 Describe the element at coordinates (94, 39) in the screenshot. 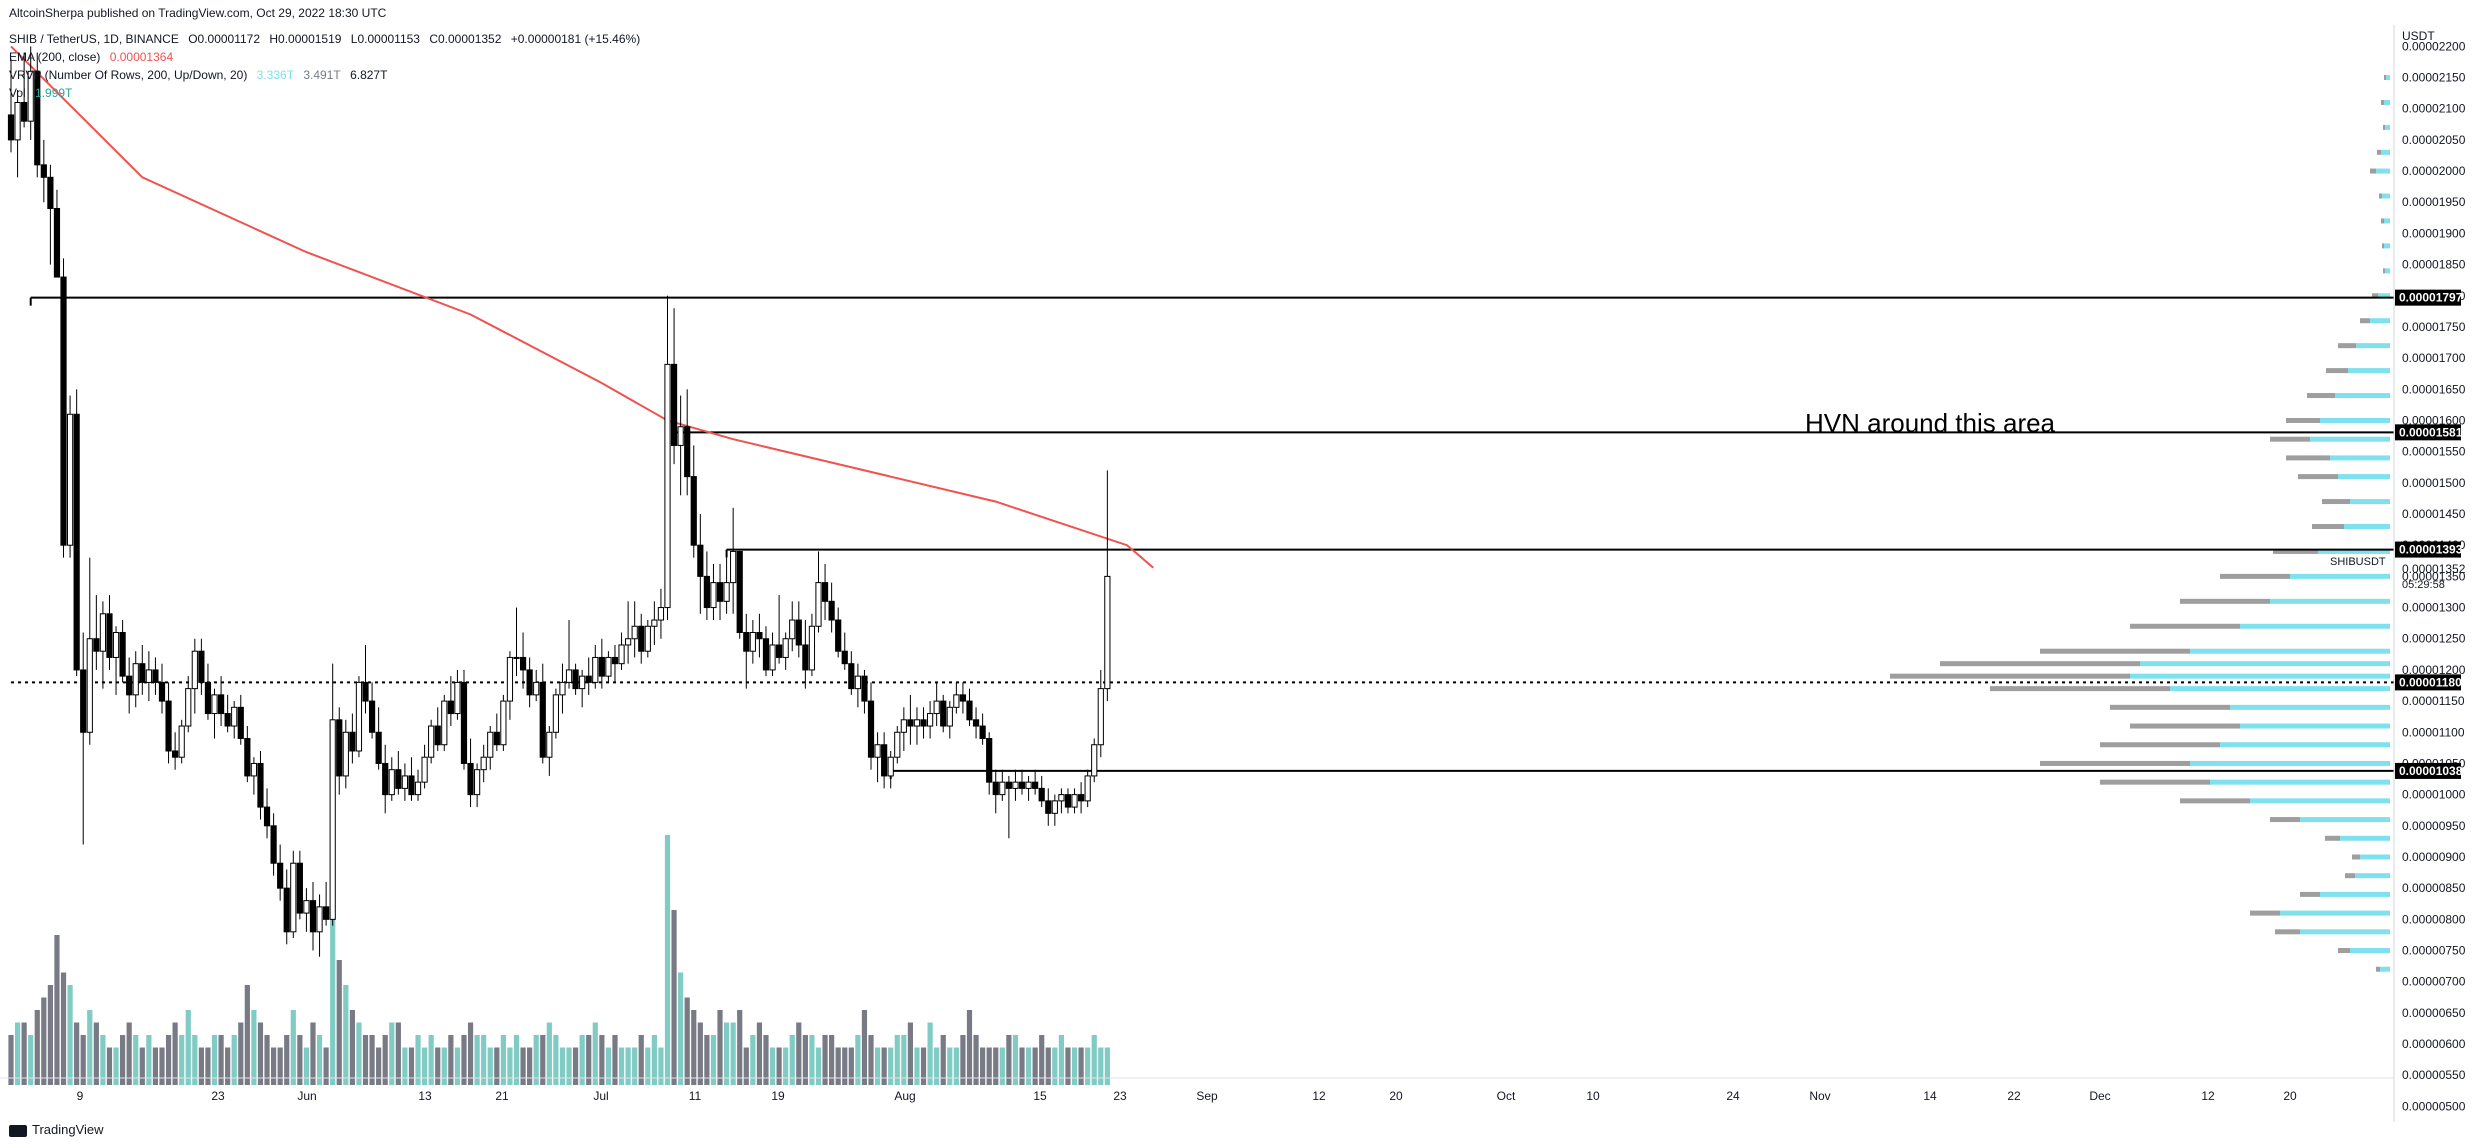

I see `symbol-name: SHIB / TetherUS, 1D, BINANCE` at that location.